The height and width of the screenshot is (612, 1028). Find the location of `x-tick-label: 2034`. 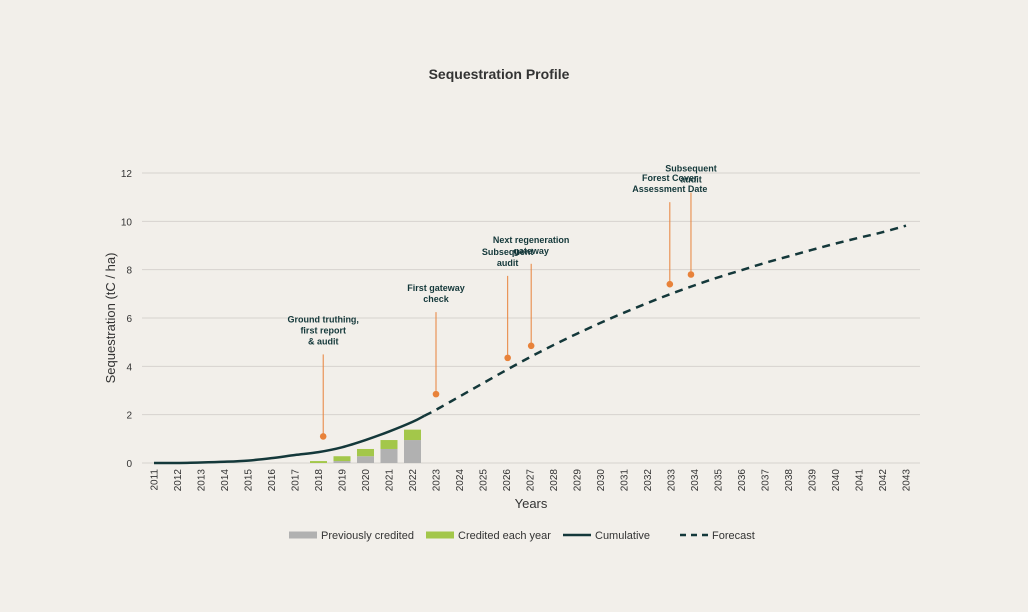

x-tick-label: 2034 is located at coordinates (695, 480).